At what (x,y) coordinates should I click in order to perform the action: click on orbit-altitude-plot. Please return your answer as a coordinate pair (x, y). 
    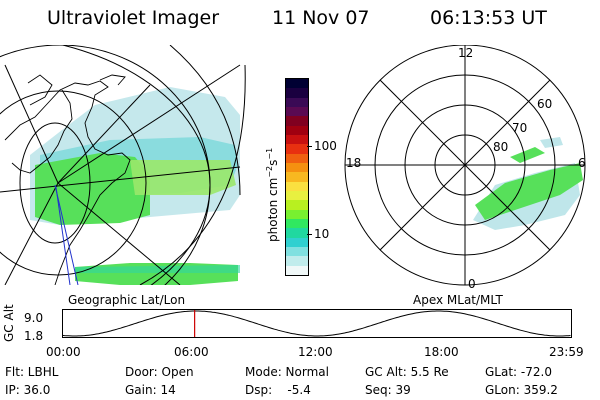
    Looking at the image, I should click on (317, 323).